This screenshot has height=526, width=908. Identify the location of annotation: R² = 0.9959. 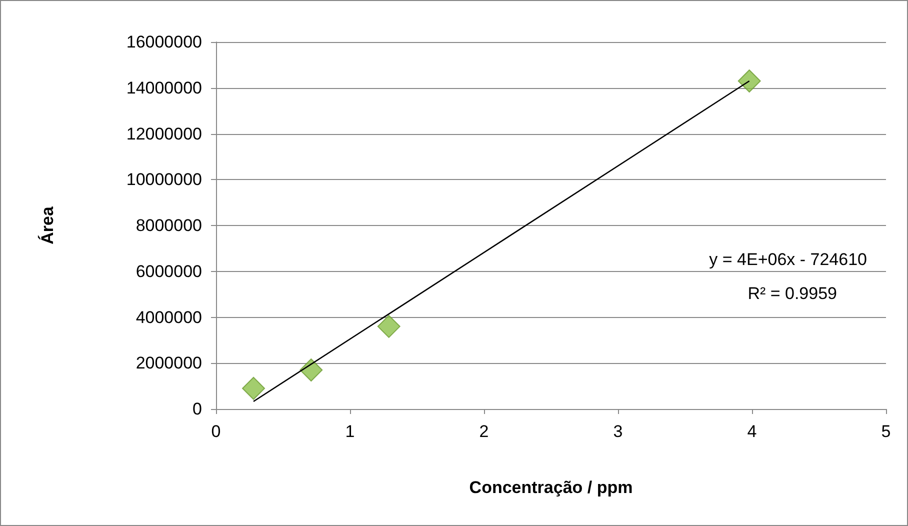
(793, 293).